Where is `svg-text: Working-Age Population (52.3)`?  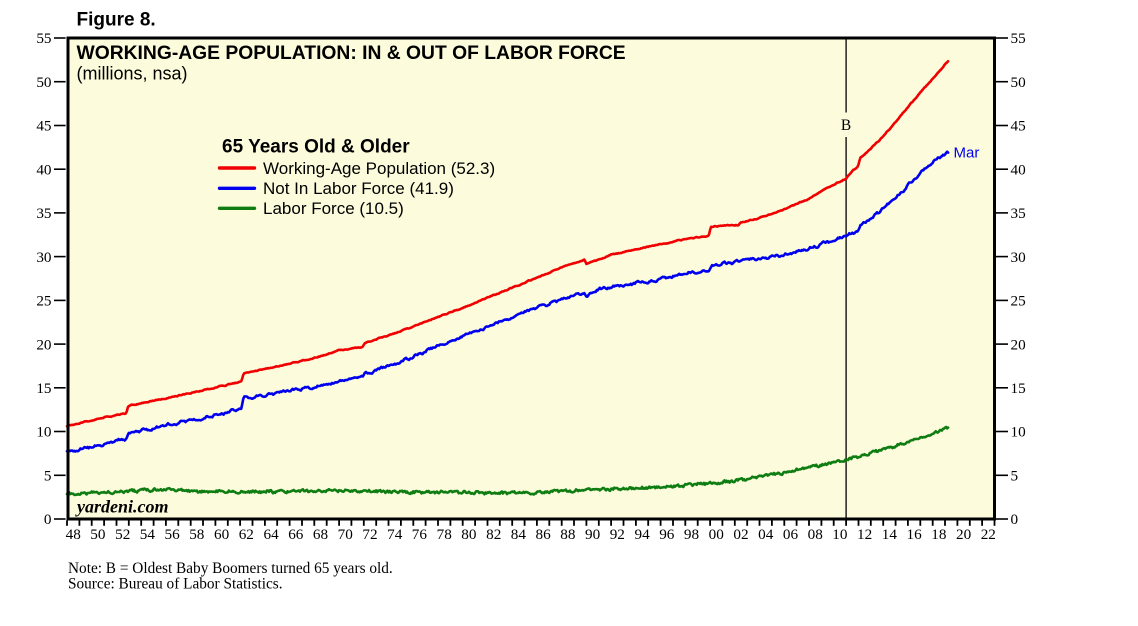 svg-text: Working-Age Population (52.3) is located at coordinates (379, 168).